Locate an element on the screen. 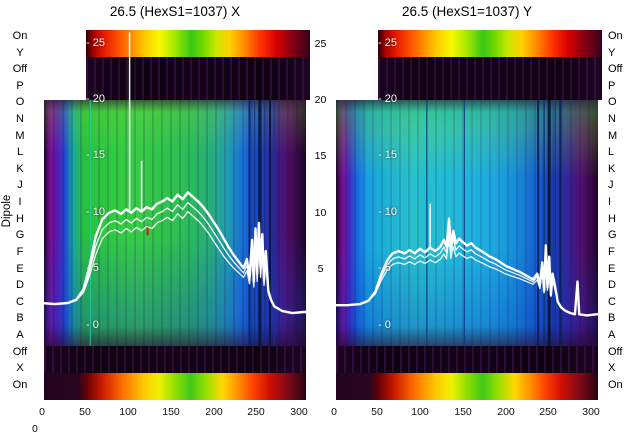 The image size is (640, 440). row-labels-right: On Y Off P O N M L K J I H G F E D C B A Off X On is located at coordinates (623, 211).